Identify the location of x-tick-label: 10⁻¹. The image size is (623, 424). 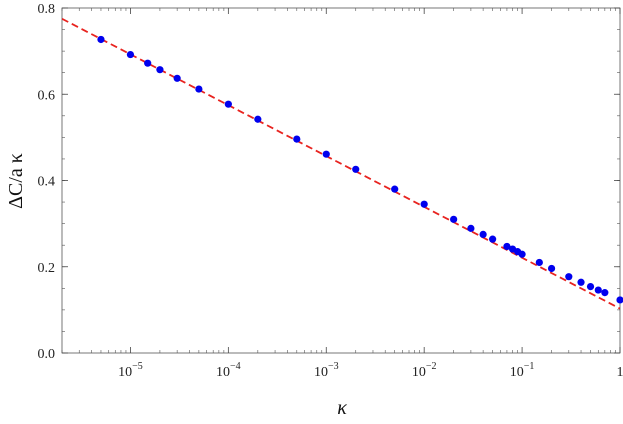
(522, 370).